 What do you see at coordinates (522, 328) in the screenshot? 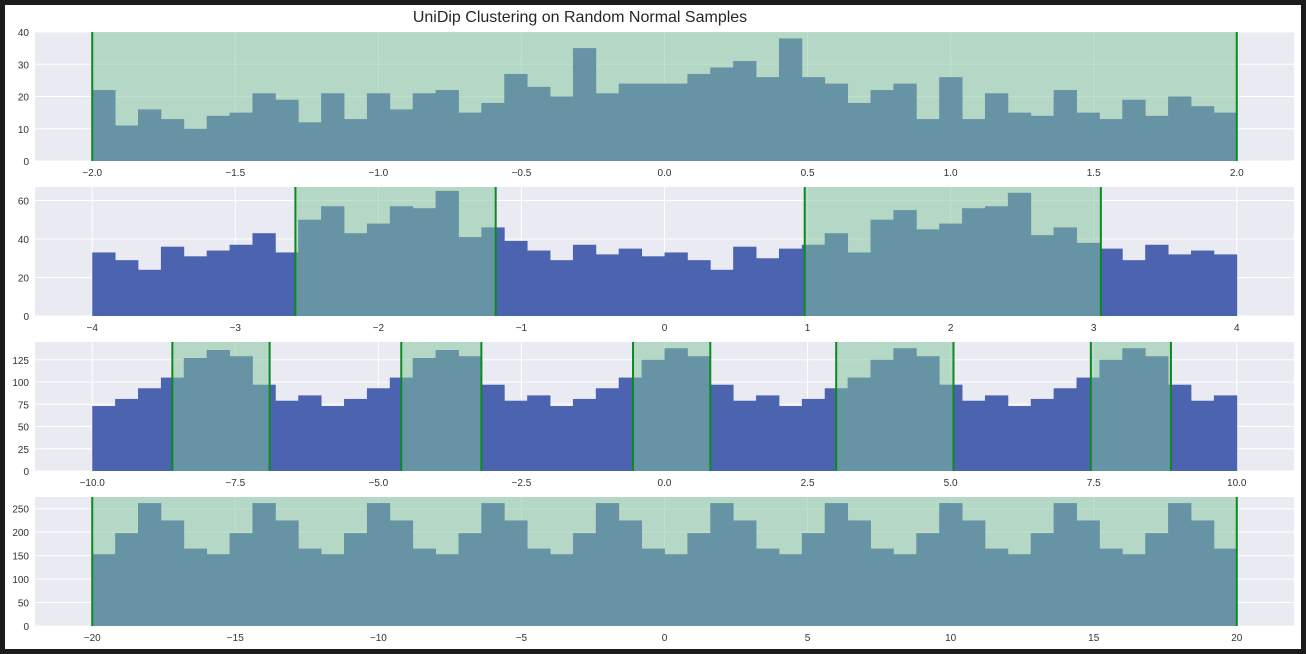
I see `x-tick-label: −1` at bounding box center [522, 328].